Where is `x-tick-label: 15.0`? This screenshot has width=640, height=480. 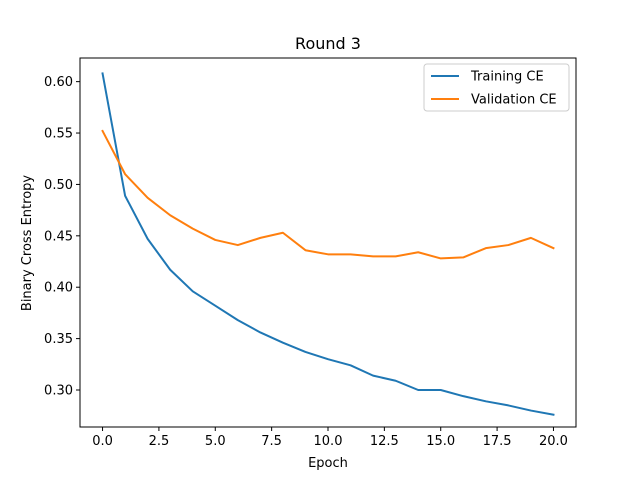
x-tick-label: 15.0 is located at coordinates (440, 441).